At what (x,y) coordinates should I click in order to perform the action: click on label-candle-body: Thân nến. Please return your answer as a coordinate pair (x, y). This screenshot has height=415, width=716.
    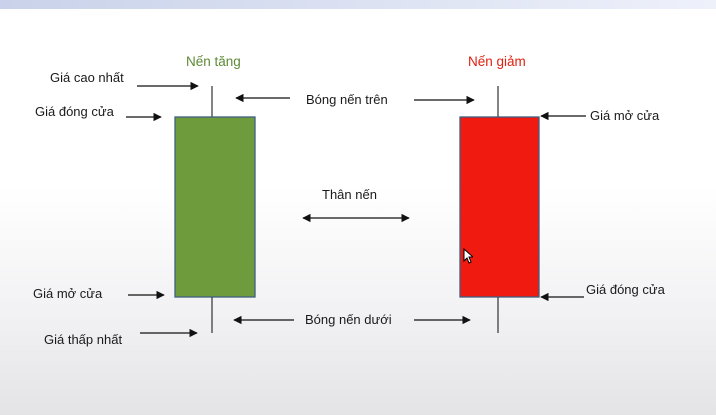
    Looking at the image, I should click on (349, 194).